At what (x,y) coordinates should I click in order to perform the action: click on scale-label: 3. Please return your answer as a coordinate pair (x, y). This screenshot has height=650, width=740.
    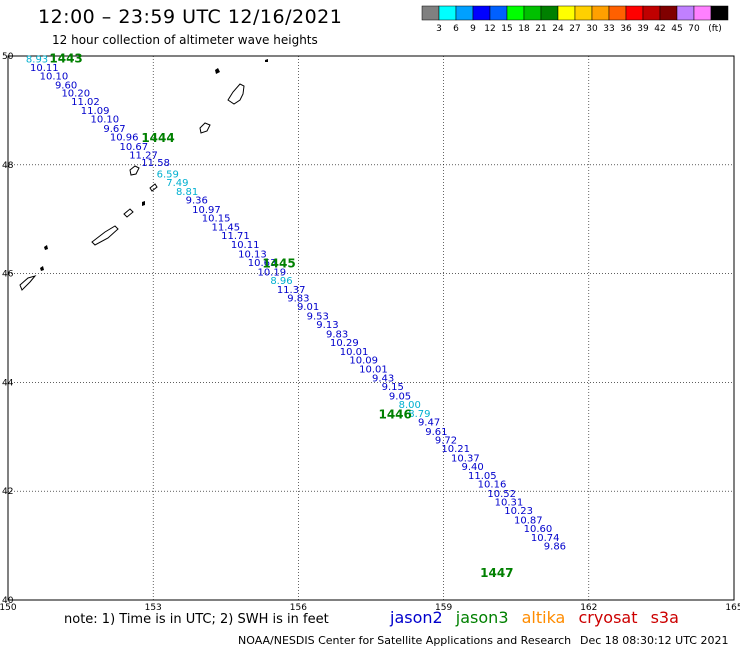
    Looking at the image, I should click on (439, 29).